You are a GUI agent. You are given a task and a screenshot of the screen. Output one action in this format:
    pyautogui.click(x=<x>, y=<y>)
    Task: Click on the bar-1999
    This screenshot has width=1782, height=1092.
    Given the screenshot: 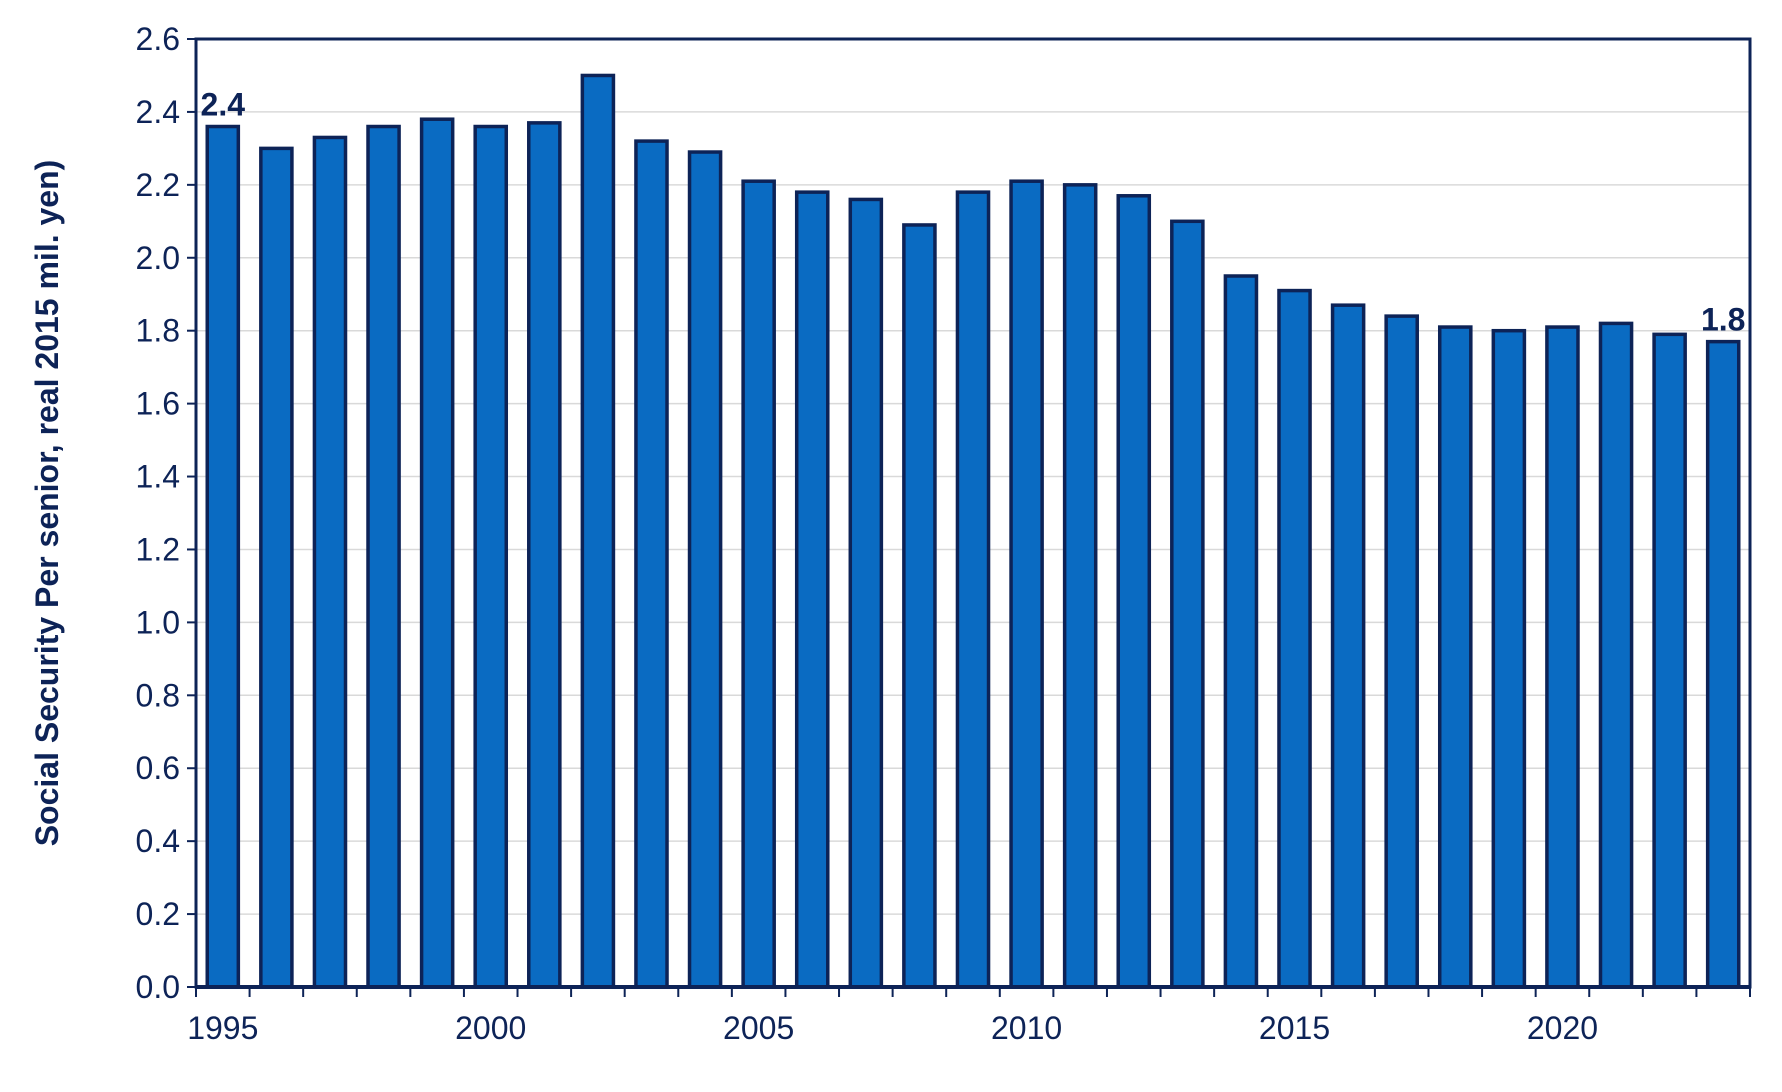 What is the action you would take?
    pyautogui.click(x=437, y=553)
    